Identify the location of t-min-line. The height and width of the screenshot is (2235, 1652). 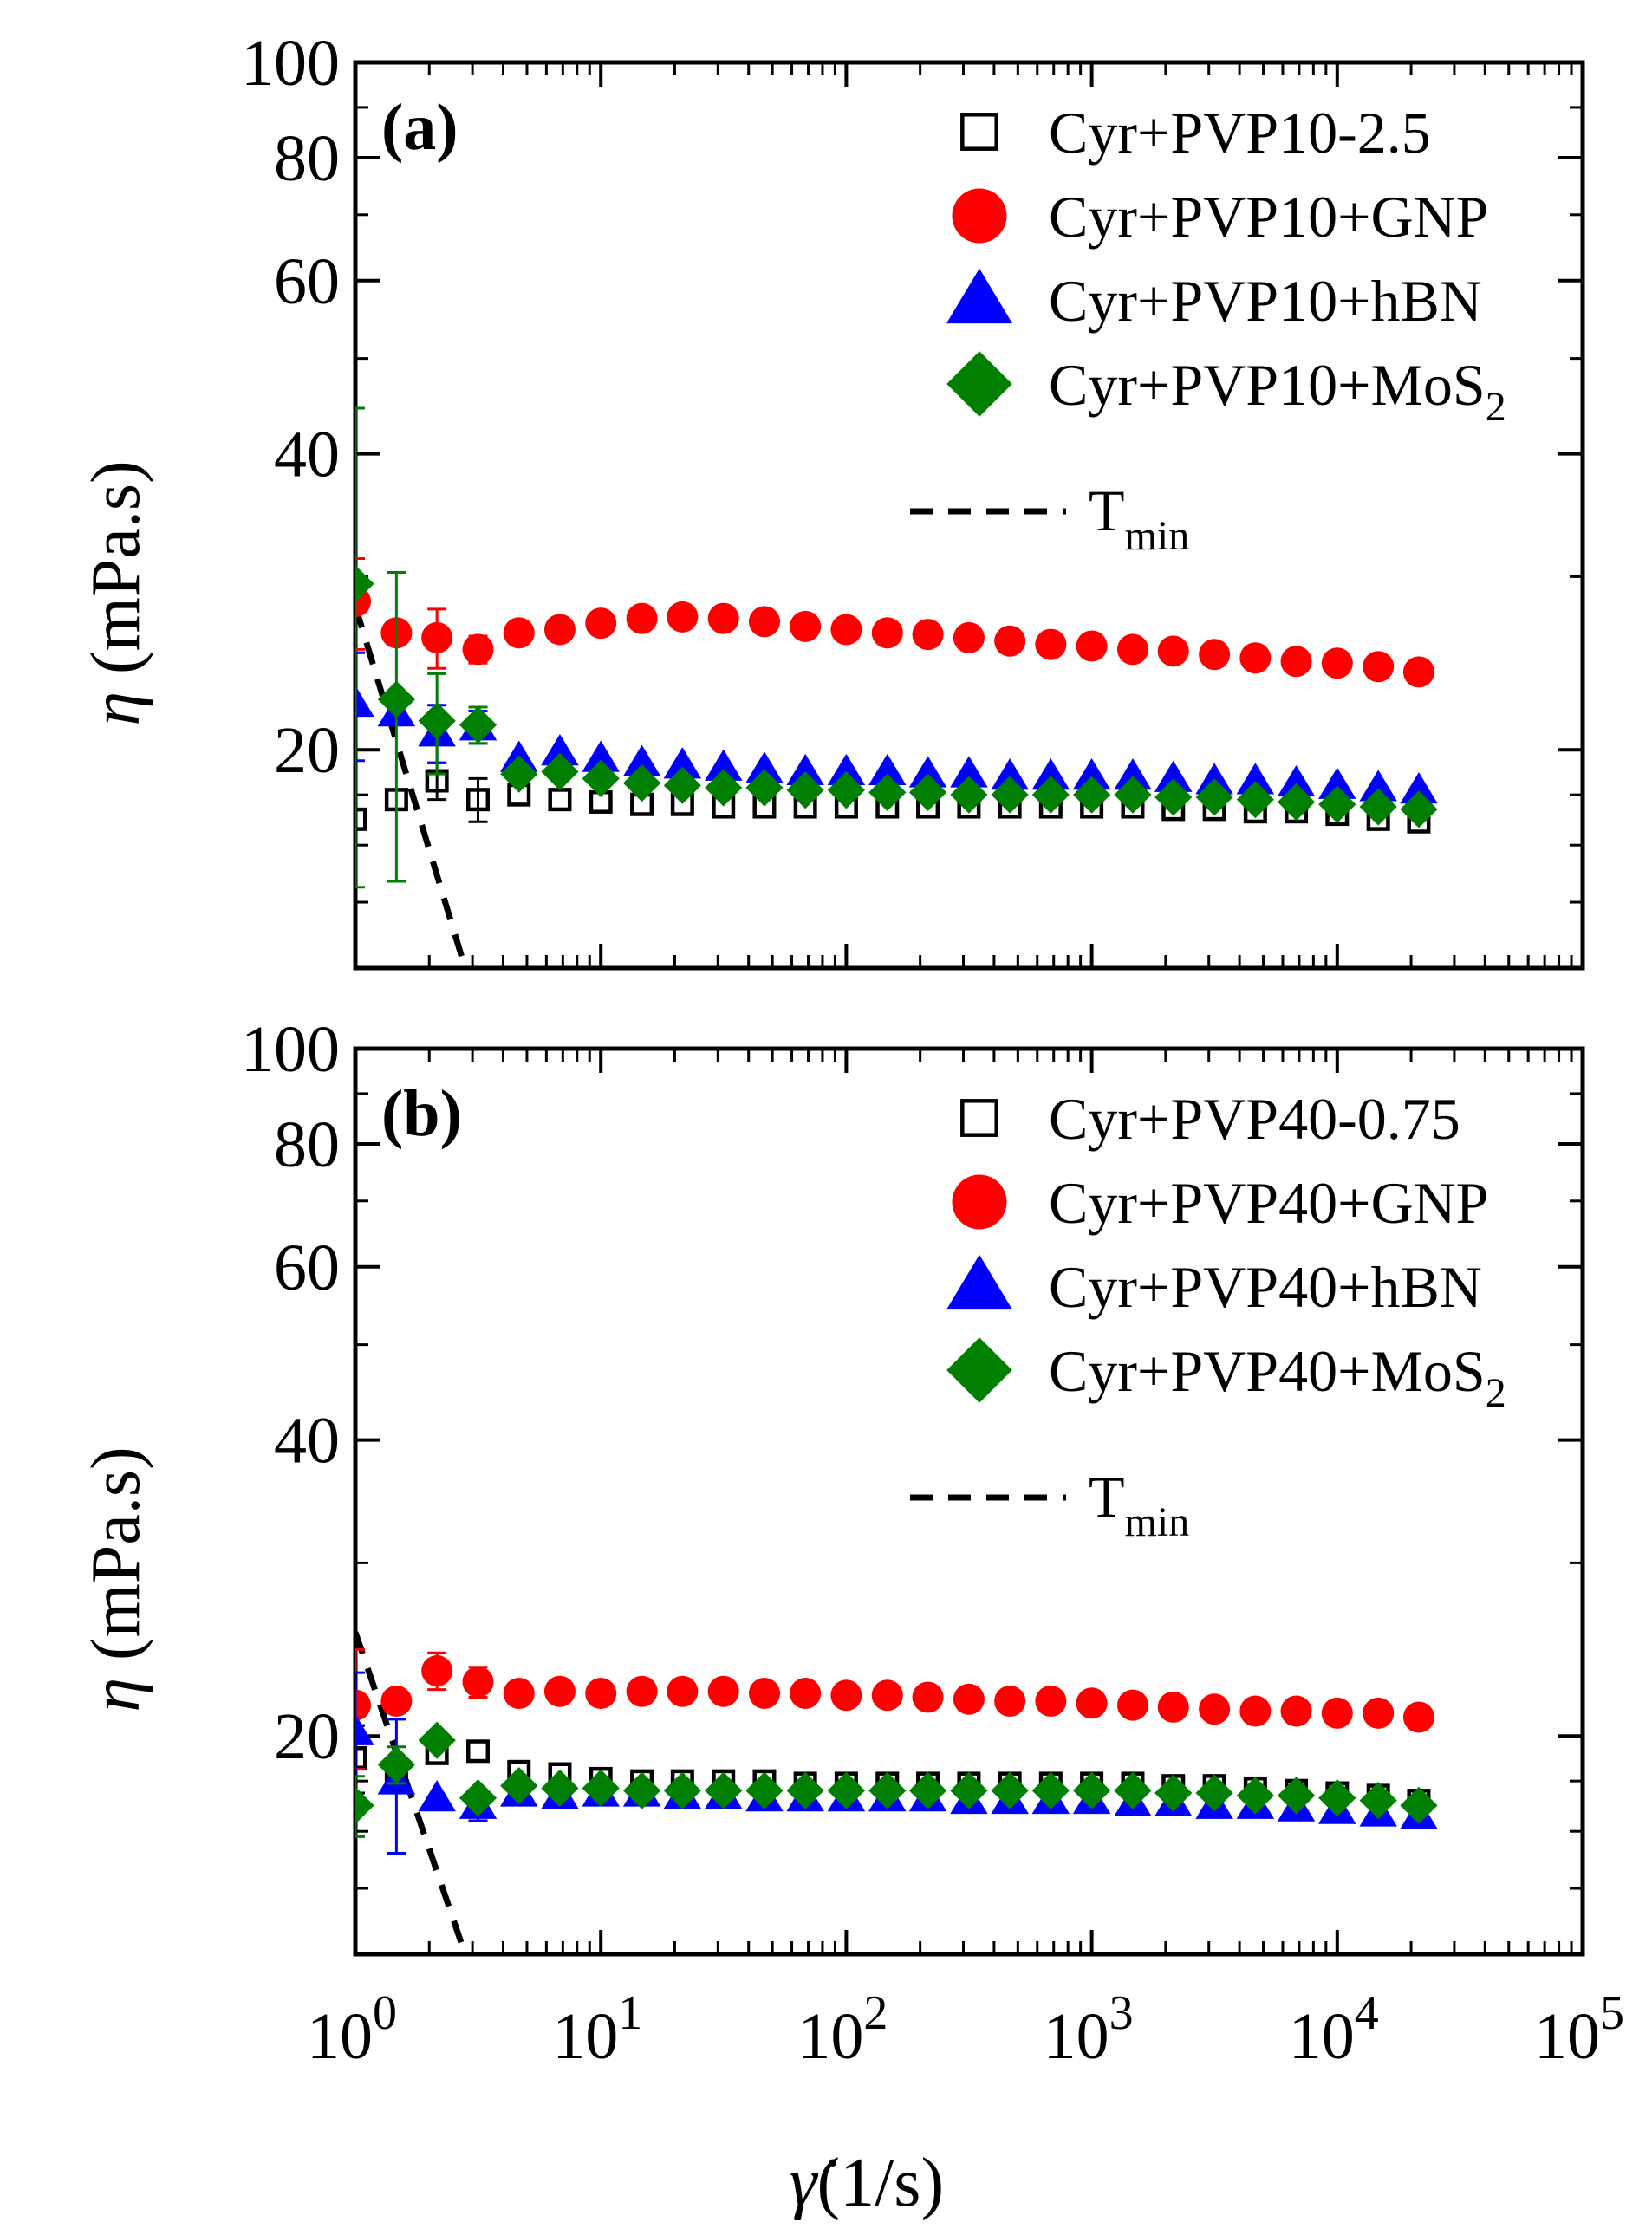
(411, 786).